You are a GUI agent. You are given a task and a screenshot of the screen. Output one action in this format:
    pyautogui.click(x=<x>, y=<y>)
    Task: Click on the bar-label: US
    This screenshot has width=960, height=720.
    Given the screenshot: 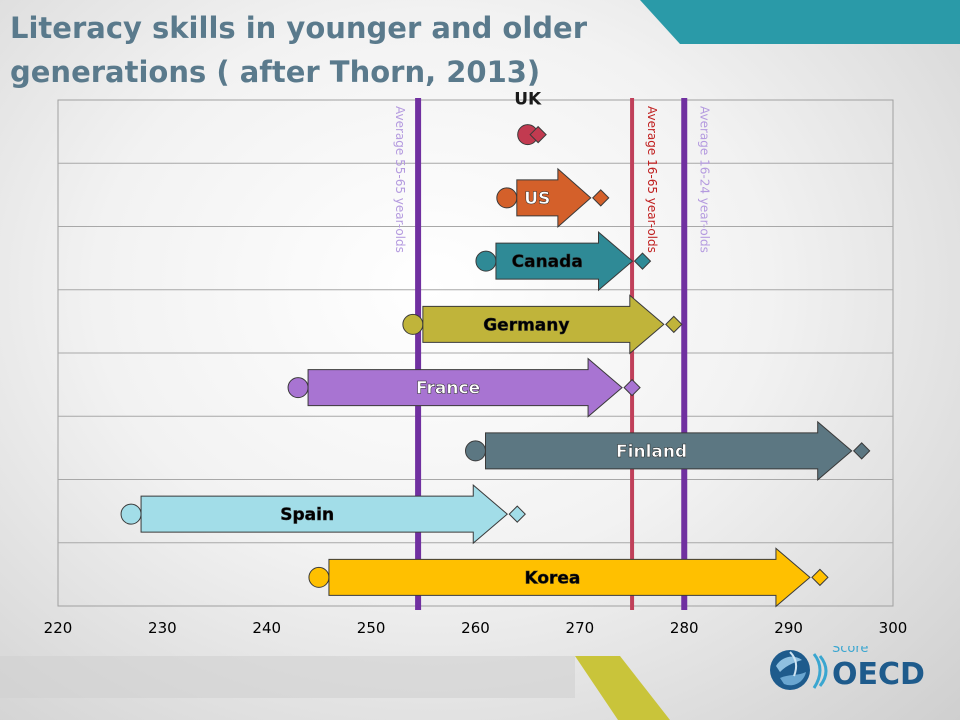 What is the action you would take?
    pyautogui.click(x=537, y=199)
    